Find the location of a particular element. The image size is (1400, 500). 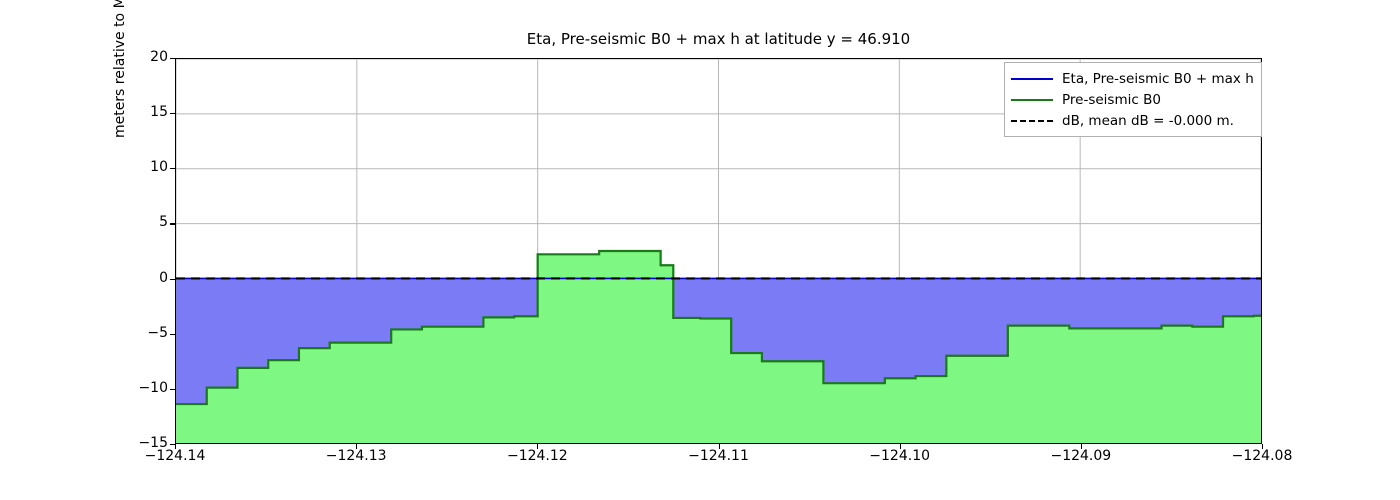

legend-label: Eta, Pre-seismic B0 + max h is located at coordinates (1158, 78).